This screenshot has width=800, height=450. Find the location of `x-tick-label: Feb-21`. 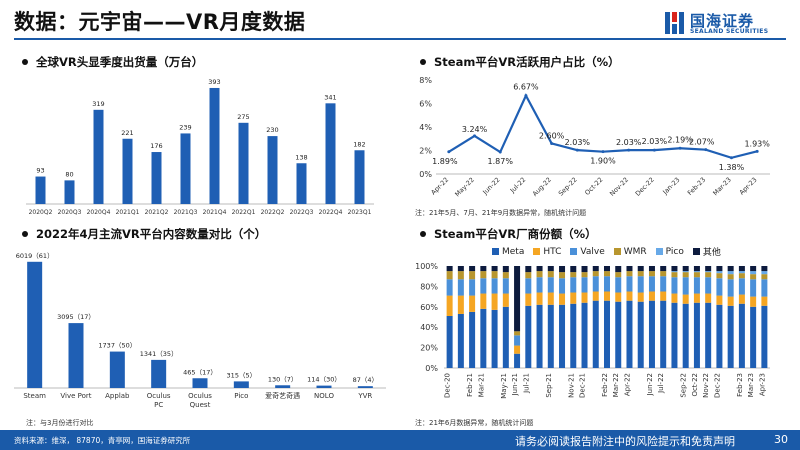

x-tick-label: Feb-21 is located at coordinates (470, 385).